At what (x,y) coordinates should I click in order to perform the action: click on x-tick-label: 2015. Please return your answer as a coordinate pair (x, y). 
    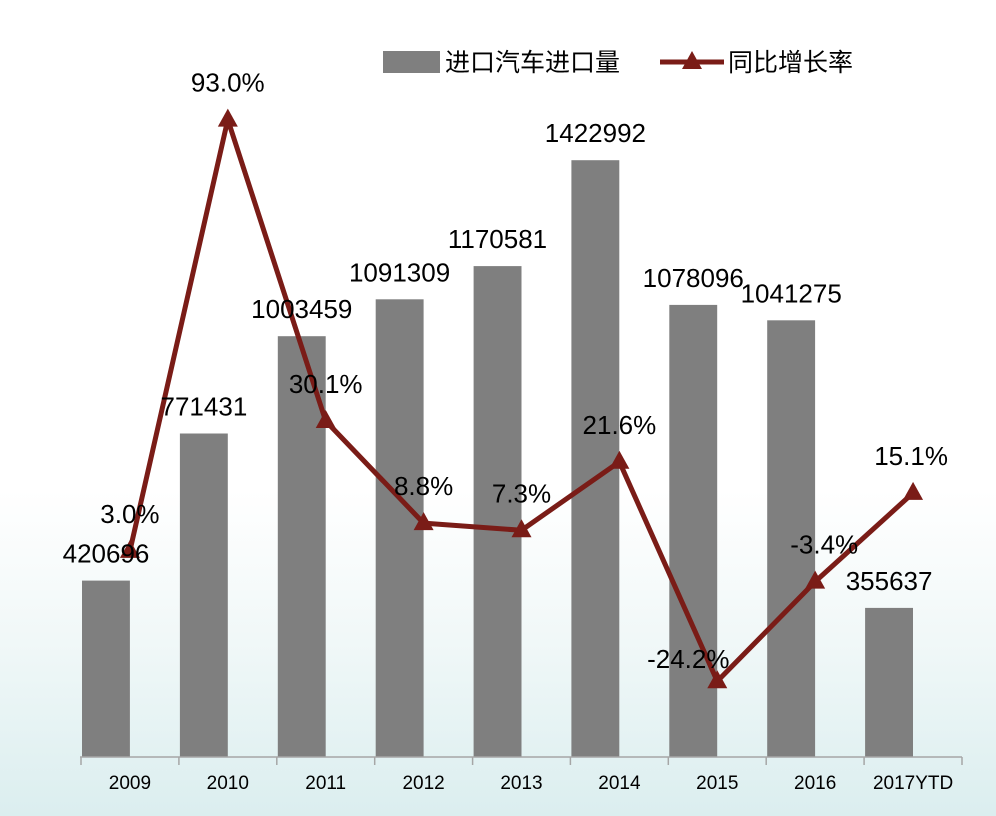
    Looking at the image, I should click on (717, 783).